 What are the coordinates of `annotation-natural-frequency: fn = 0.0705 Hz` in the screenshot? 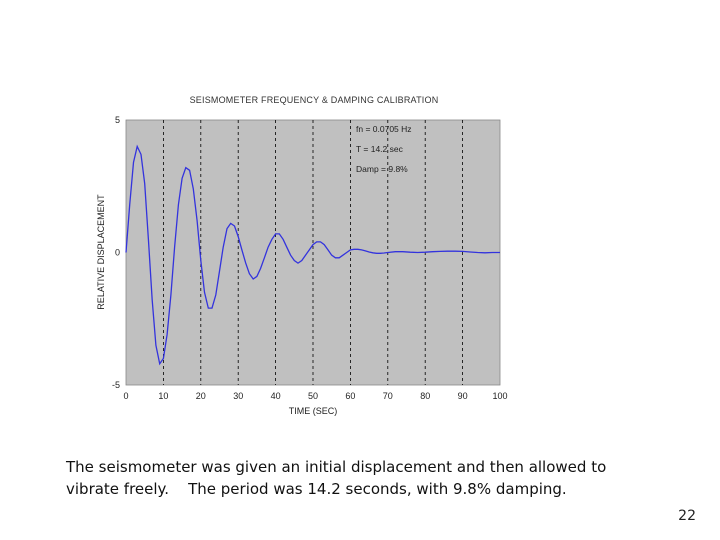 It's located at (384, 129).